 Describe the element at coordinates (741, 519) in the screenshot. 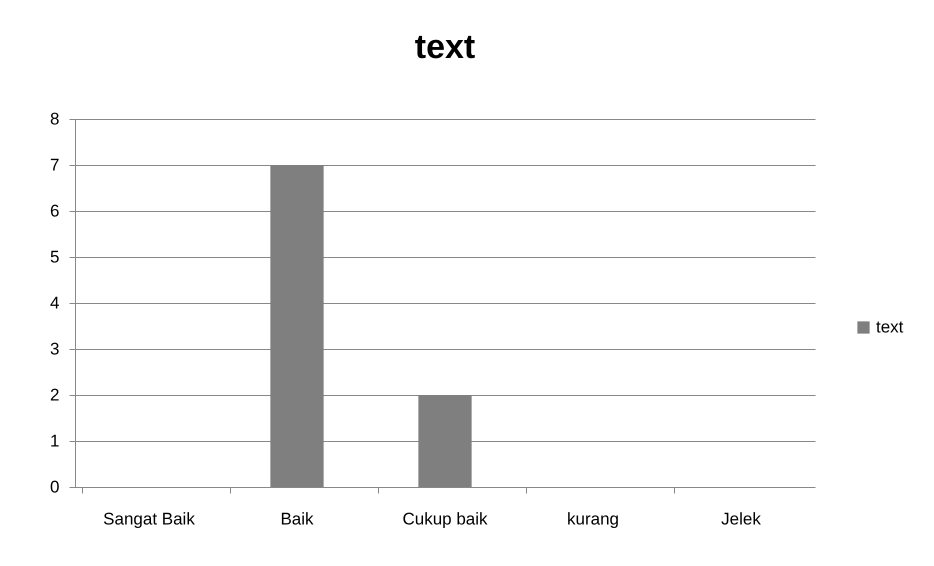

I see `x-tick-label: Jelek` at that location.